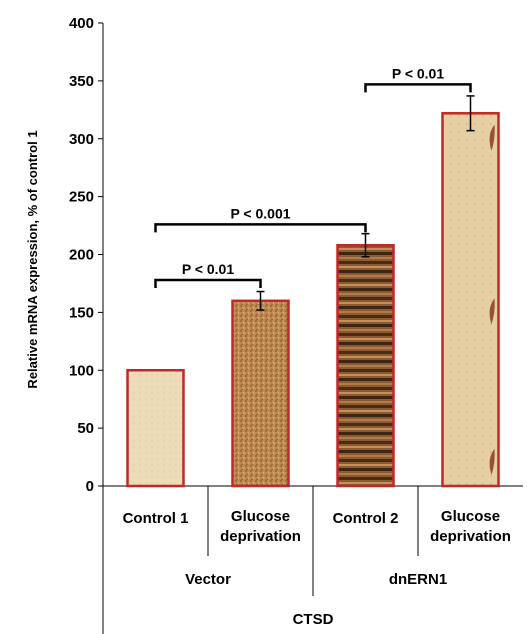  What do you see at coordinates (418, 579) in the screenshot?
I see `x-group-label: dnERN1` at bounding box center [418, 579].